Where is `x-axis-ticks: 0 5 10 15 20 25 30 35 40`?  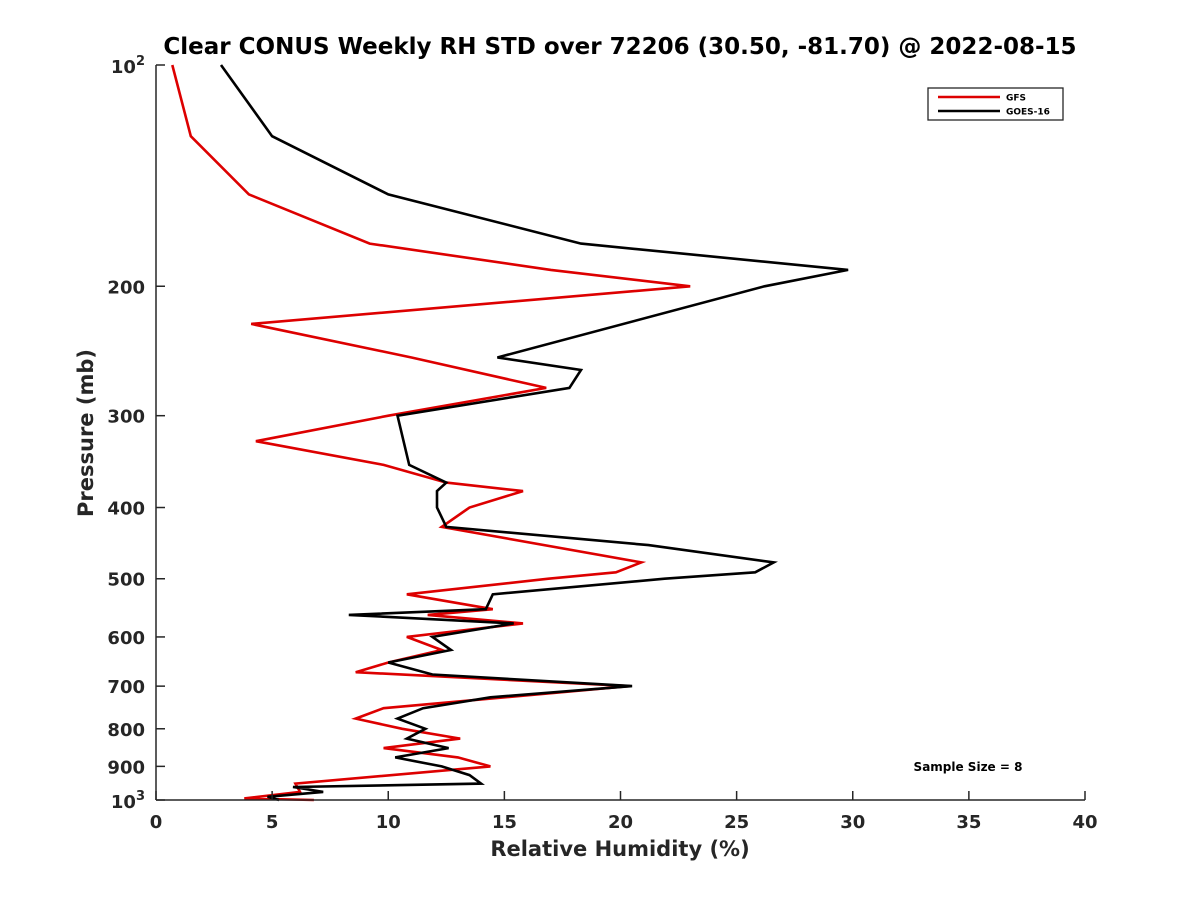 x-axis-ticks: 0 5 10 15 20 25 30 35 40 is located at coordinates (624, 812).